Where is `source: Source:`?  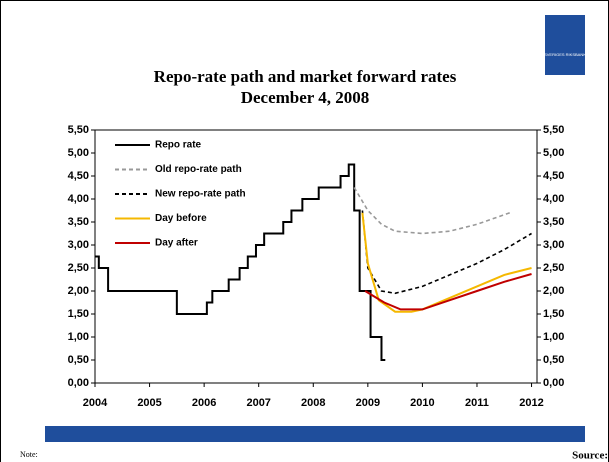
source: Source: is located at coordinates (590, 456).